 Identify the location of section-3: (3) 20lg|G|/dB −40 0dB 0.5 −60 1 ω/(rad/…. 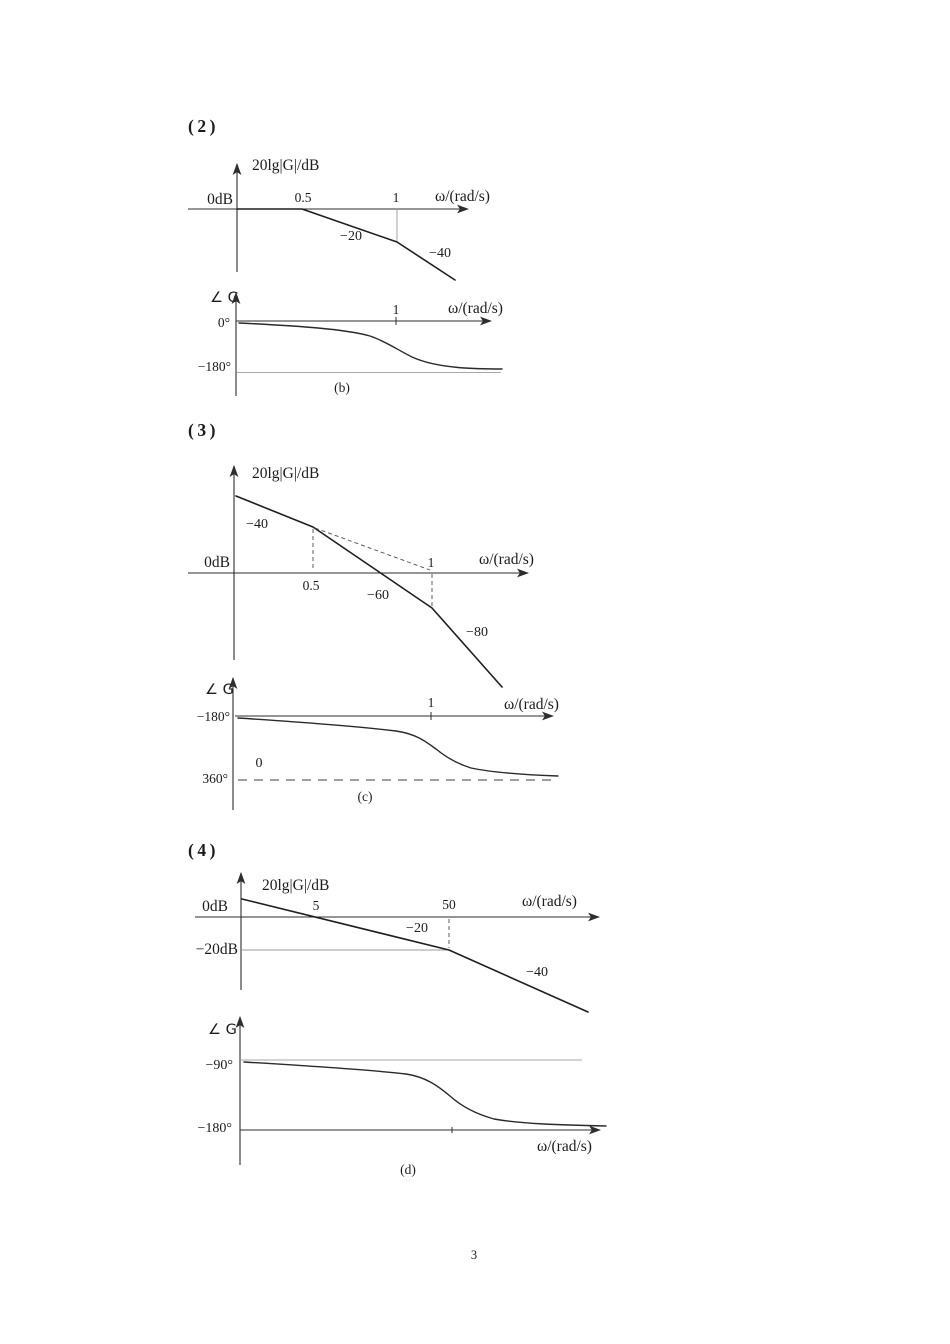
(373, 615).